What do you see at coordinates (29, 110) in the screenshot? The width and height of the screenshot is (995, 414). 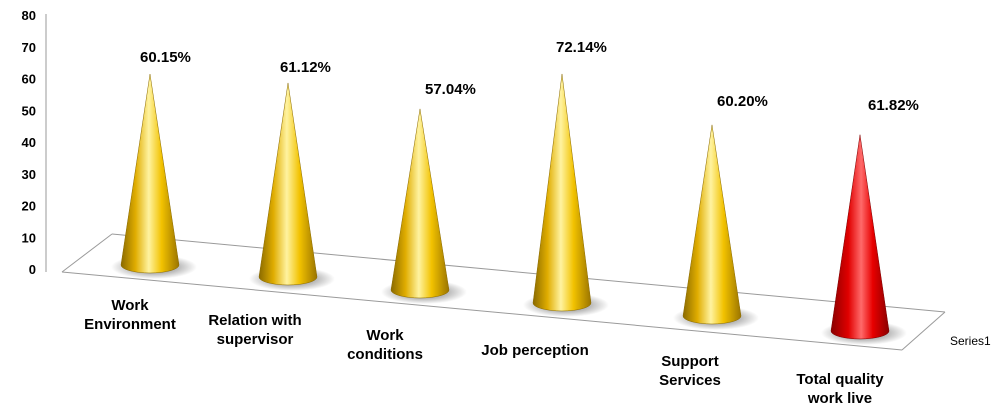 I see `y-tick-label: 50` at bounding box center [29, 110].